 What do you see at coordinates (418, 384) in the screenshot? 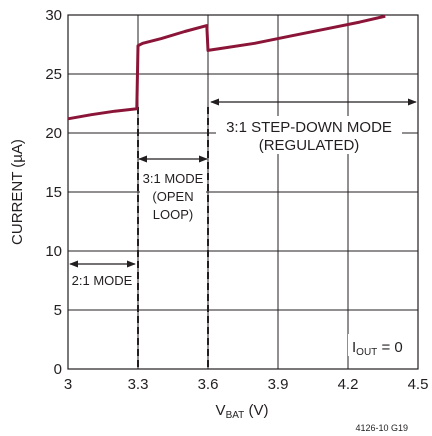
I see `x-tick-label-5: 4.5` at bounding box center [418, 384].